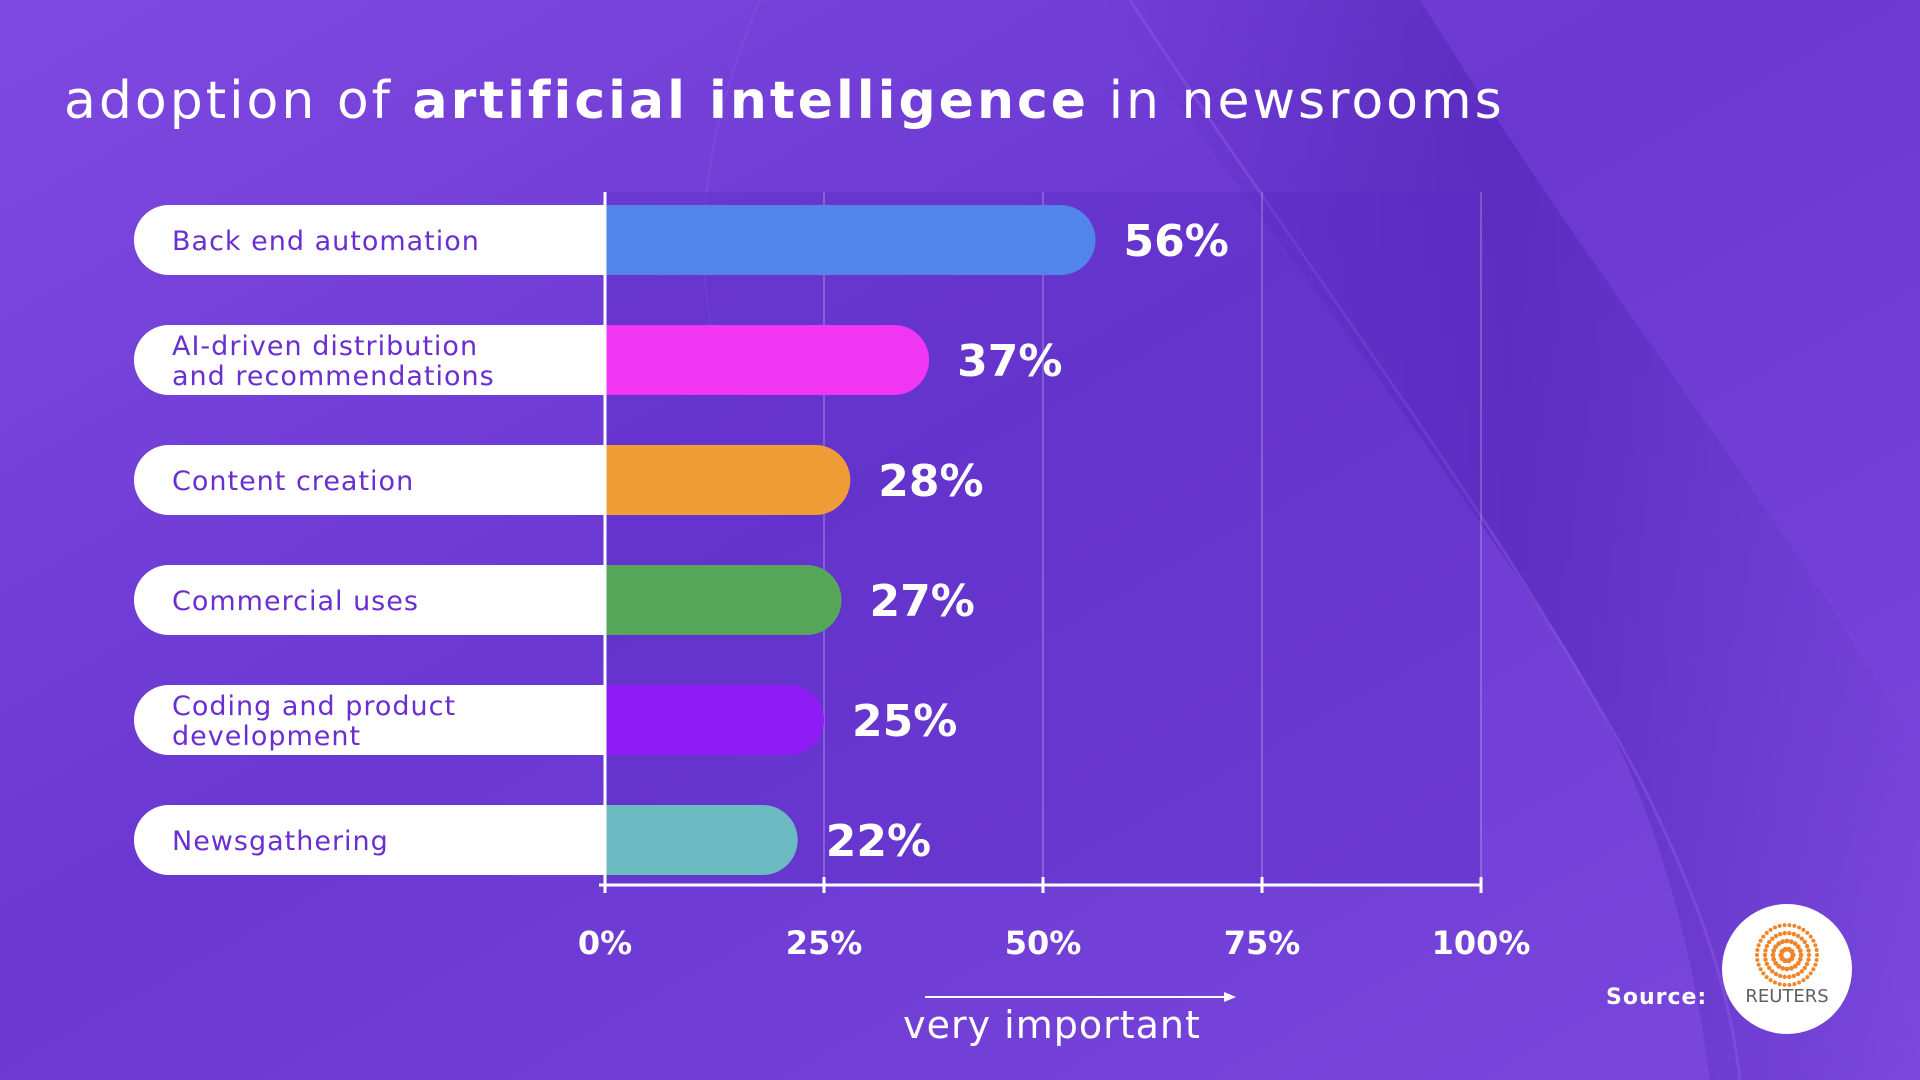  I want to click on bar-row: Content creation 28%, so click(559, 480).